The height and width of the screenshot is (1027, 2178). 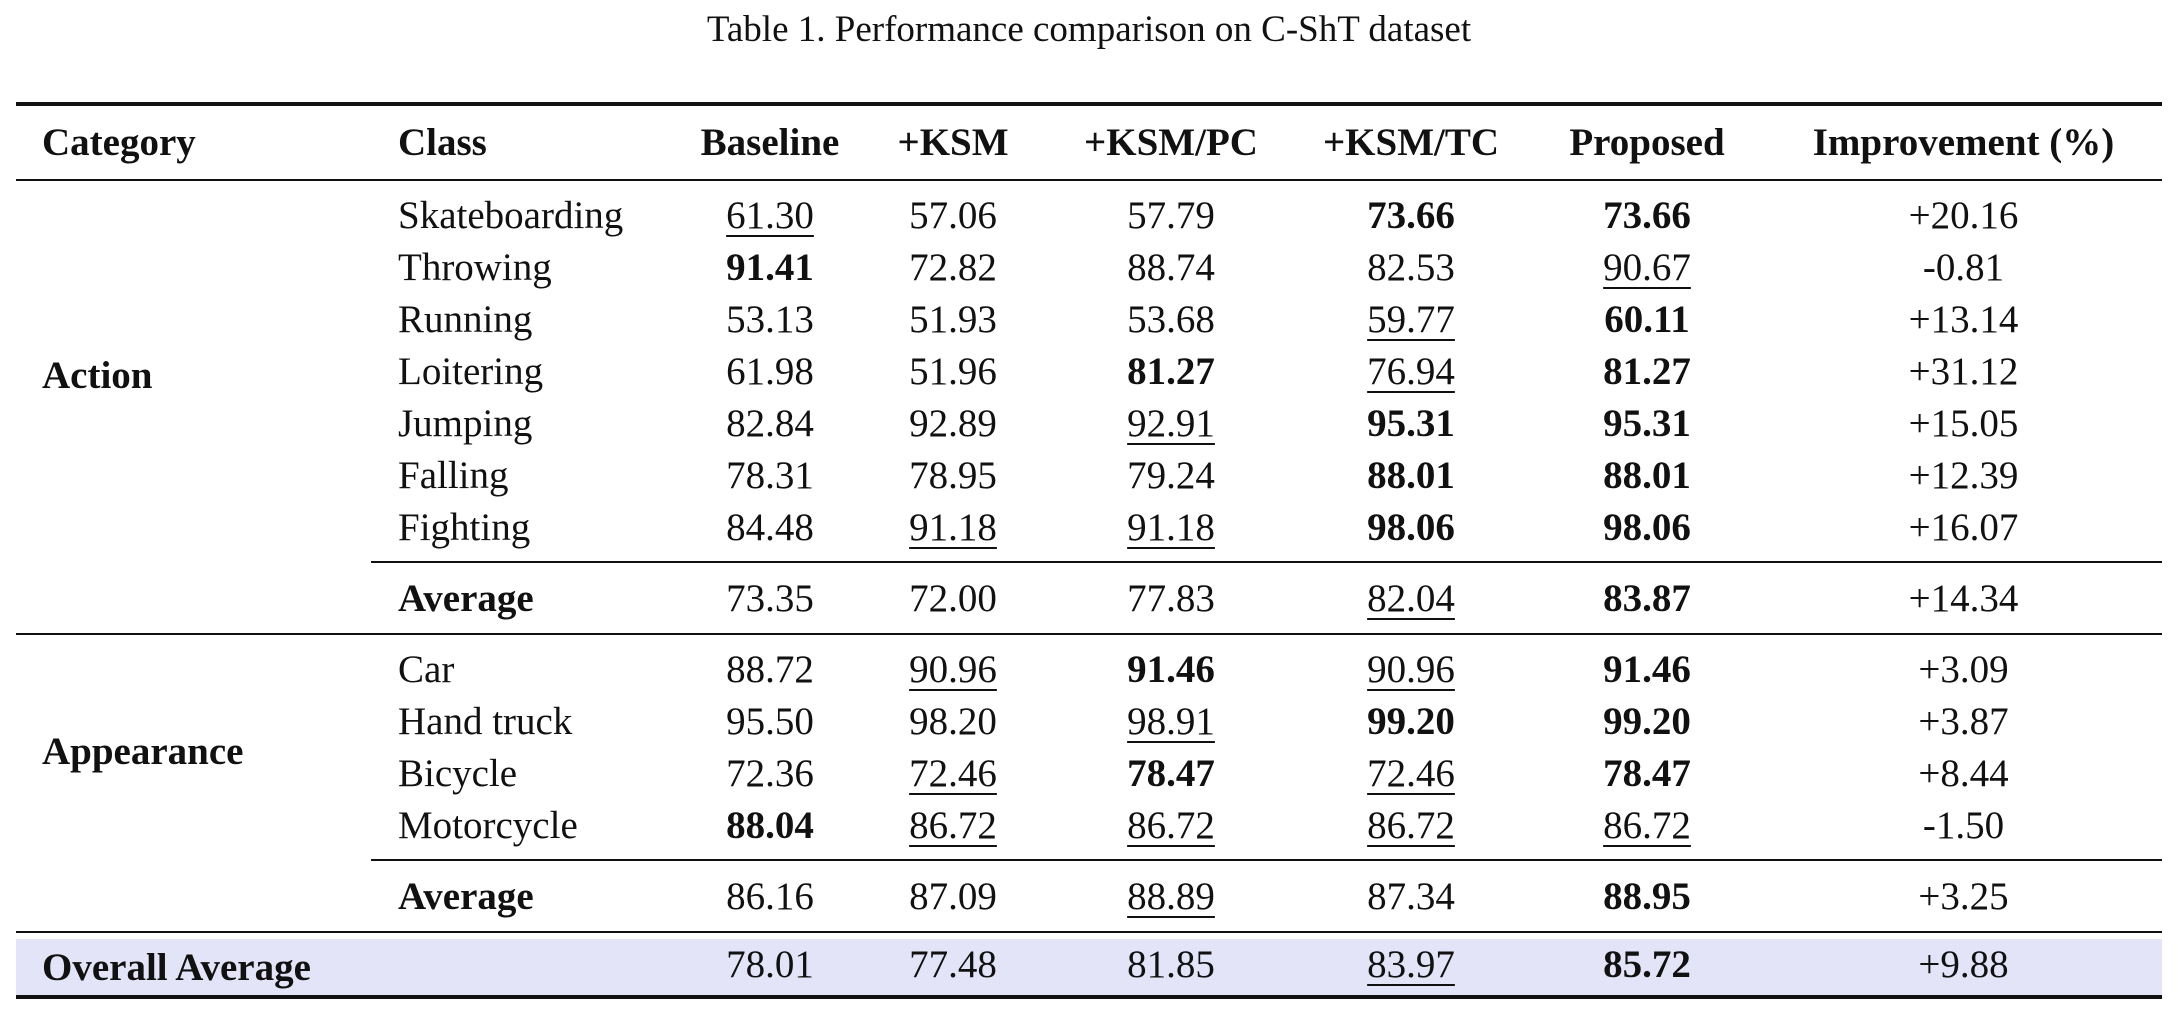 I want to click on cell-proposed: 99.20, so click(x=1647, y=721).